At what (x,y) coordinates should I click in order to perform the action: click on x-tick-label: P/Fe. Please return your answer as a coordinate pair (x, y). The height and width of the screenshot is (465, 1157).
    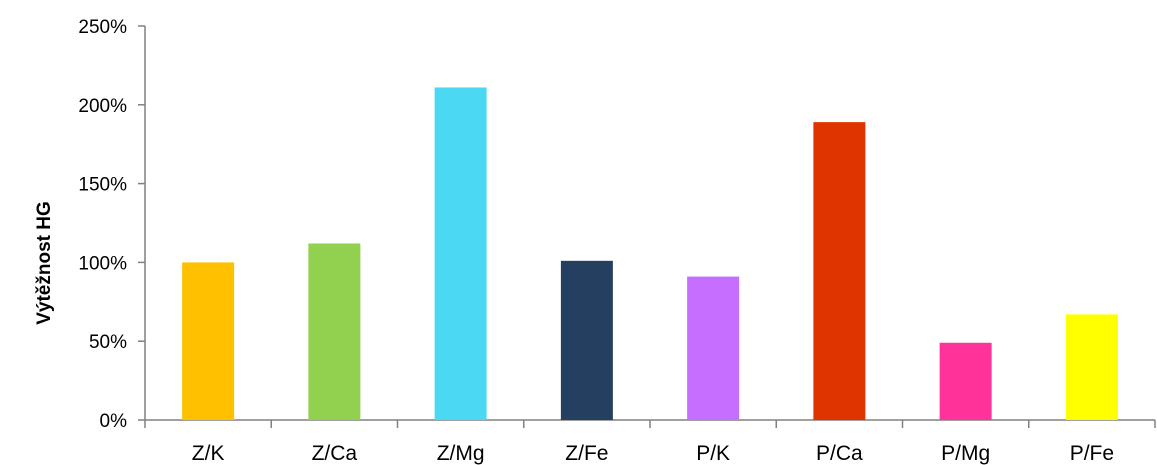
    Looking at the image, I should click on (1092, 453).